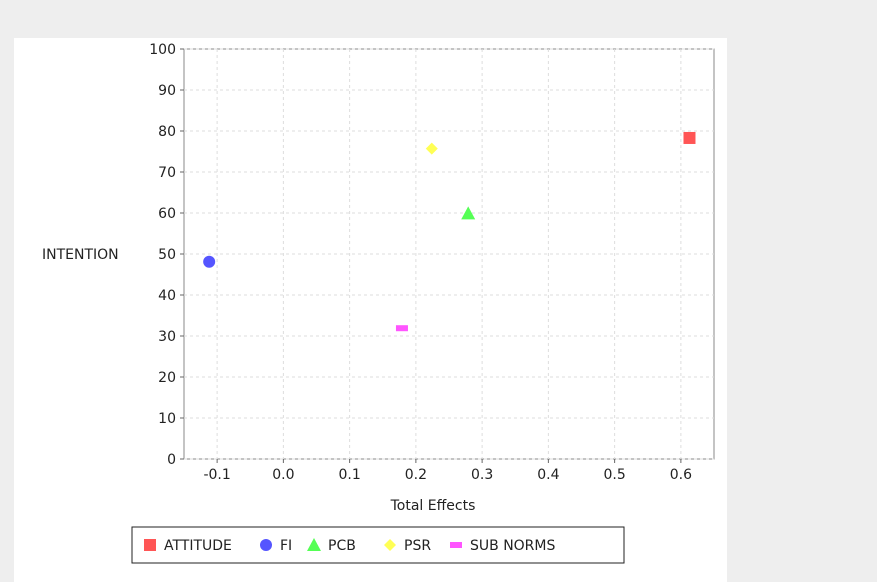  What do you see at coordinates (416, 475) in the screenshot?
I see `x-tick-label: 0.2` at bounding box center [416, 475].